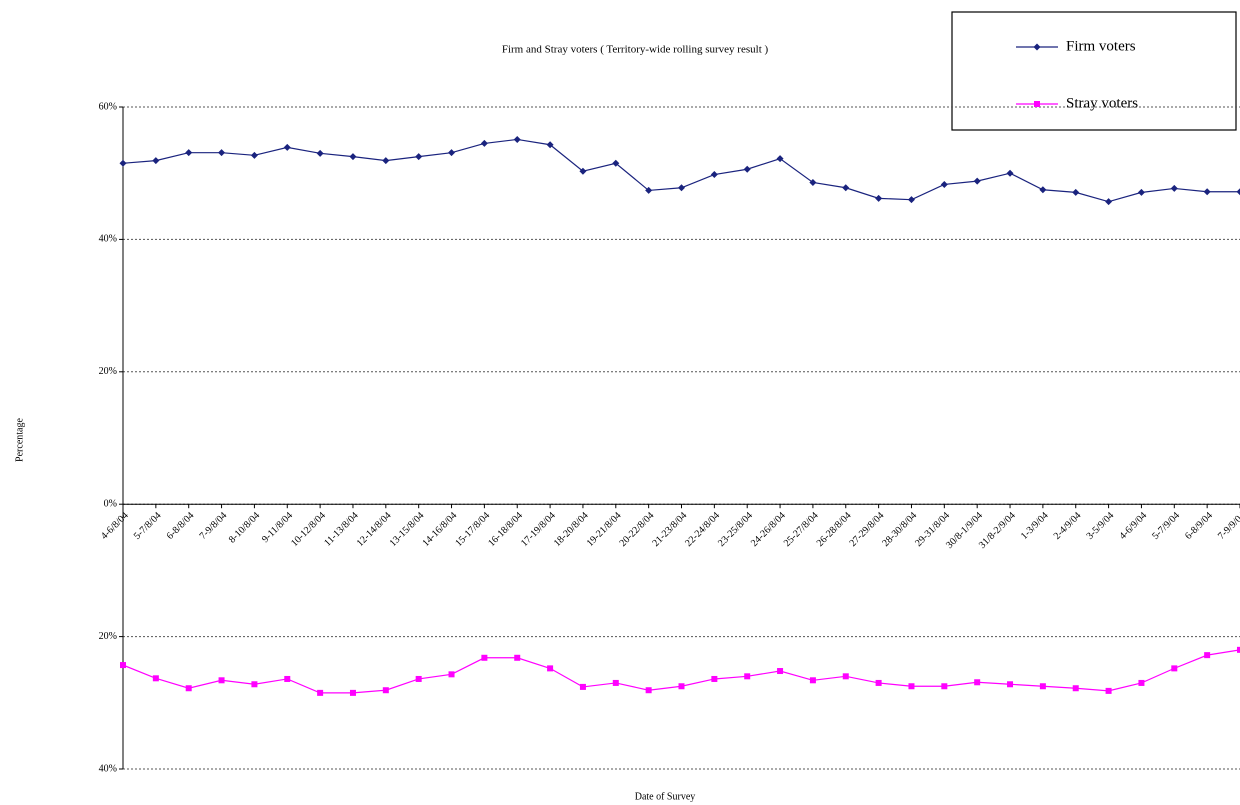 This screenshot has width=1240, height=805. I want to click on x-tick-label: 19-21/8/04, so click(604, 529).